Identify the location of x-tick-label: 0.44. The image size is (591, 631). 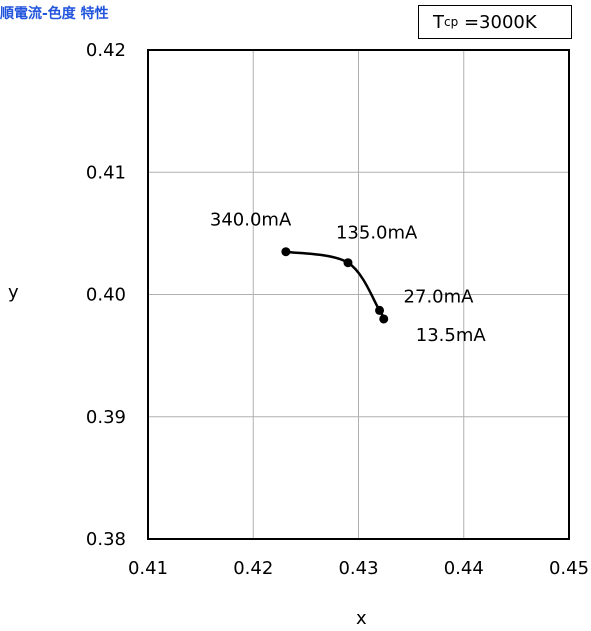
(464, 568).